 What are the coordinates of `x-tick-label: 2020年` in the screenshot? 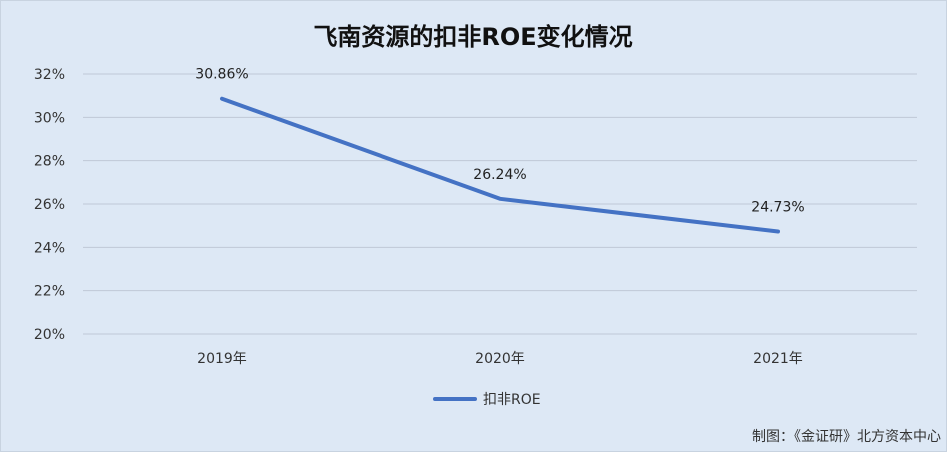 It's located at (500, 359).